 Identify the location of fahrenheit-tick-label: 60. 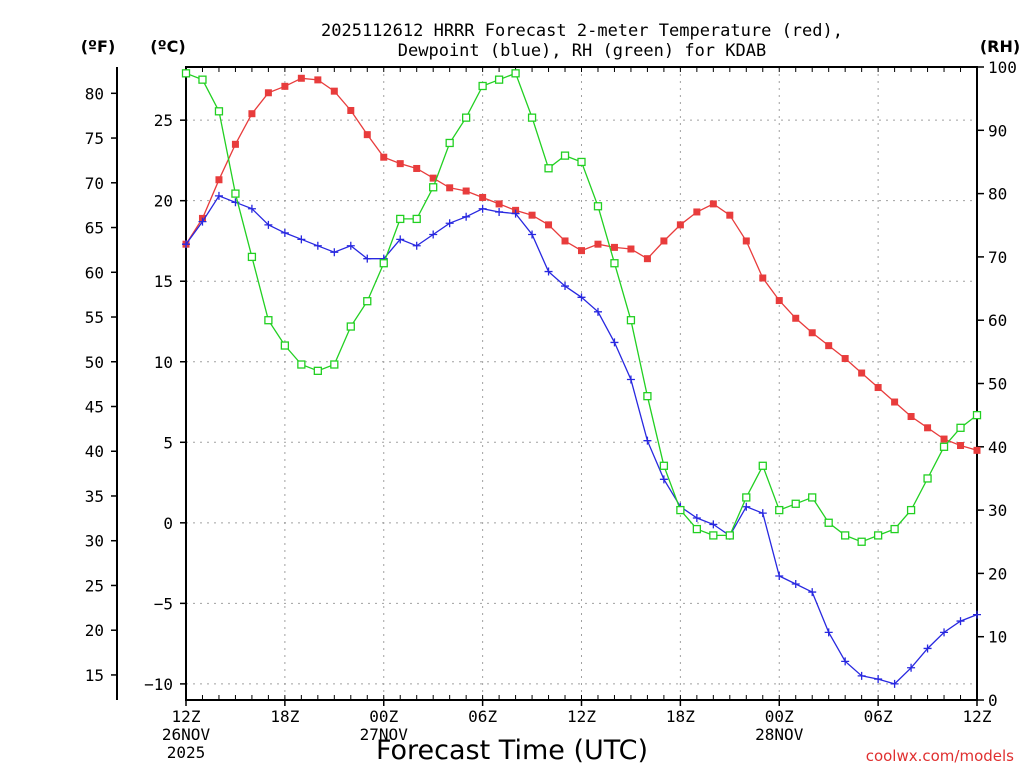
(94, 272).